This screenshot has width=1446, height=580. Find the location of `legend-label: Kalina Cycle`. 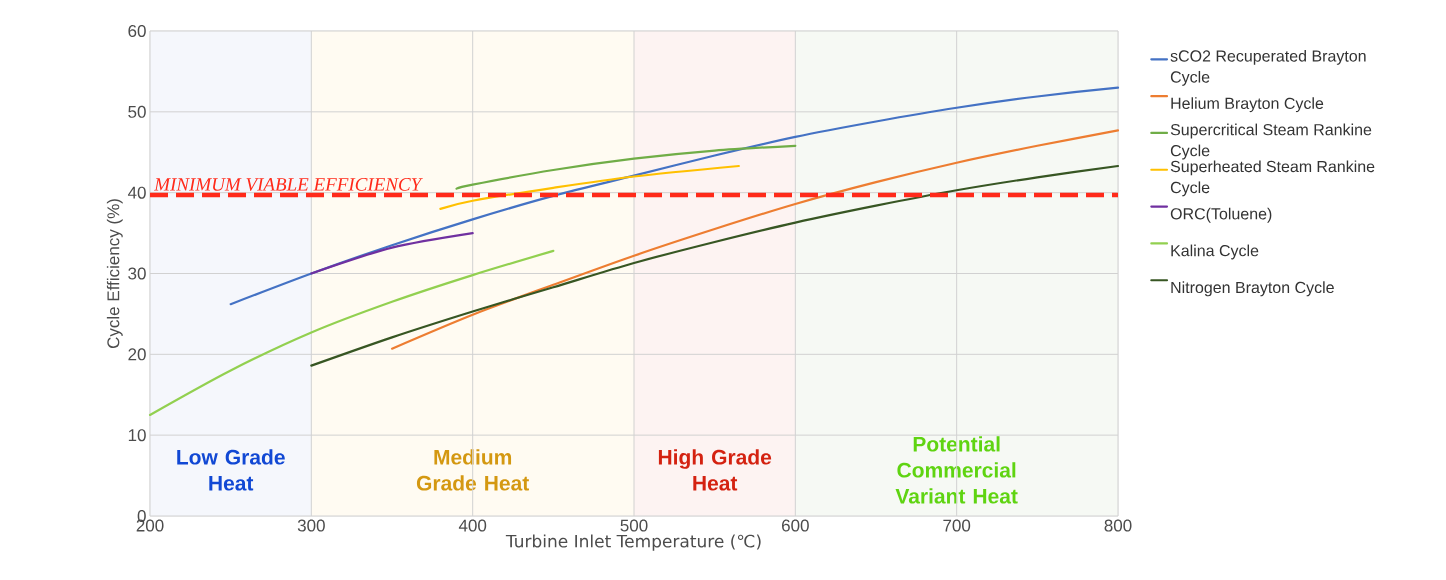

legend-label: Kalina Cycle is located at coordinates (1215, 252).